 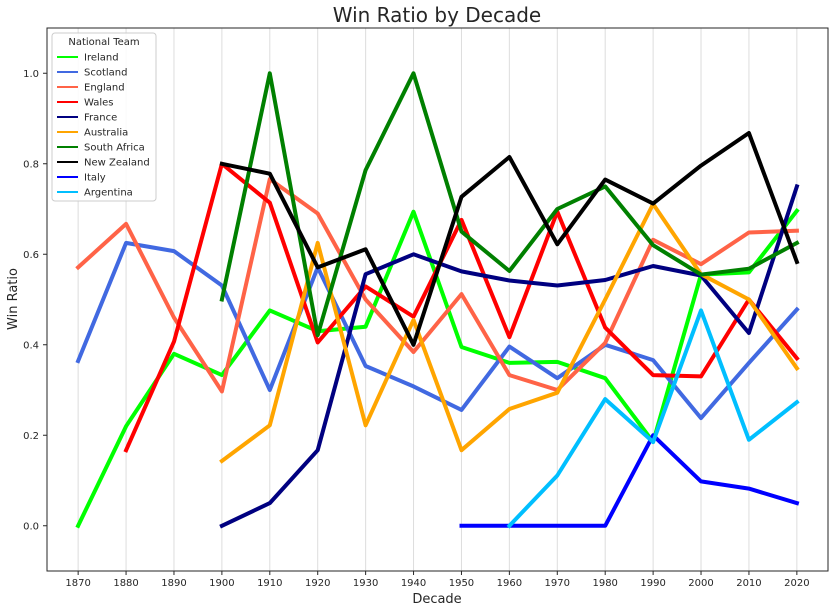 I want to click on legend-label-england: England, so click(x=104, y=88).